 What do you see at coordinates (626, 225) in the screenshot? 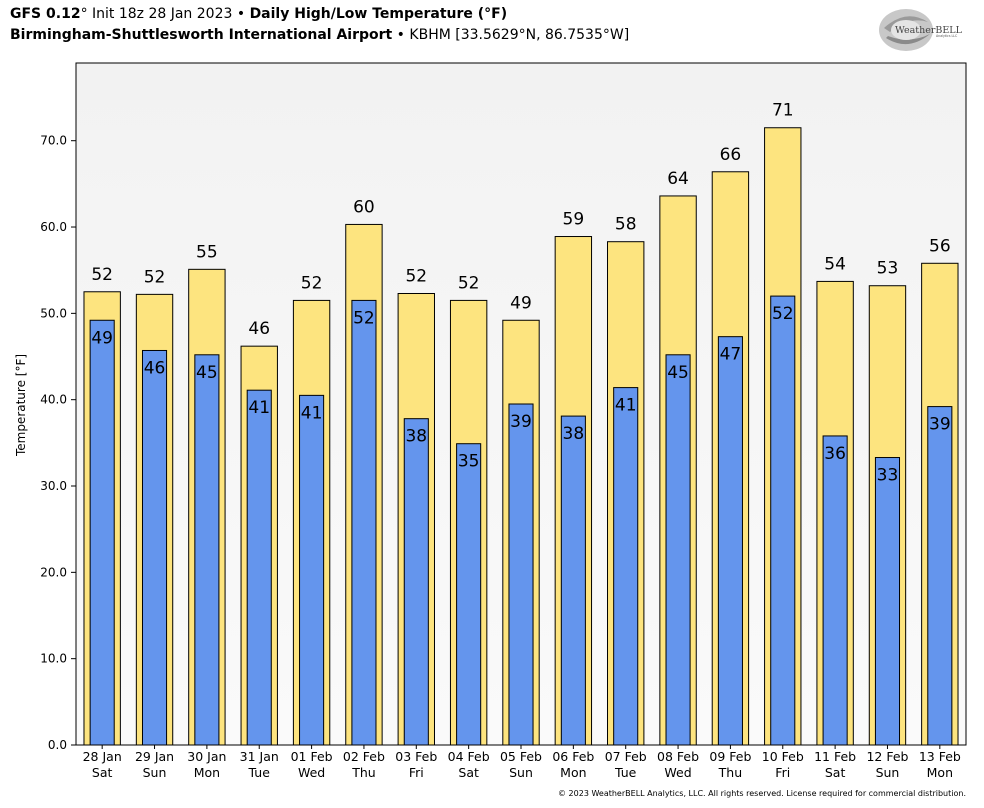
I see `high-temp-label: 58` at bounding box center [626, 225].